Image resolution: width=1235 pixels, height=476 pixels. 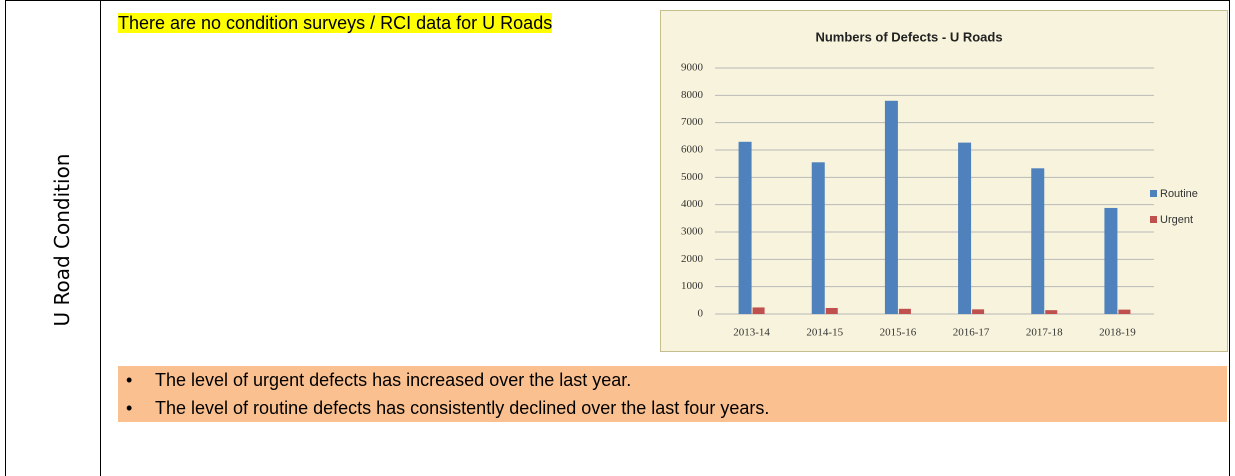 I want to click on y-tick-label: 6000, so click(x=692, y=150).